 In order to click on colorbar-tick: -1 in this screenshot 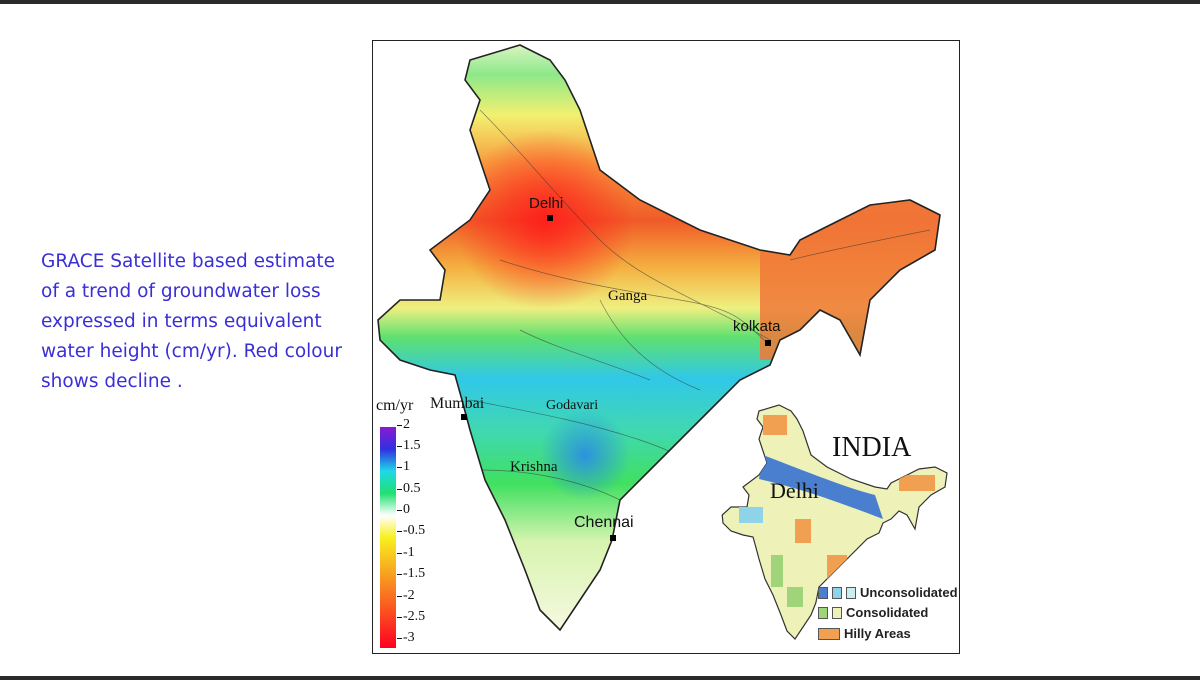, I will do `click(406, 552)`.